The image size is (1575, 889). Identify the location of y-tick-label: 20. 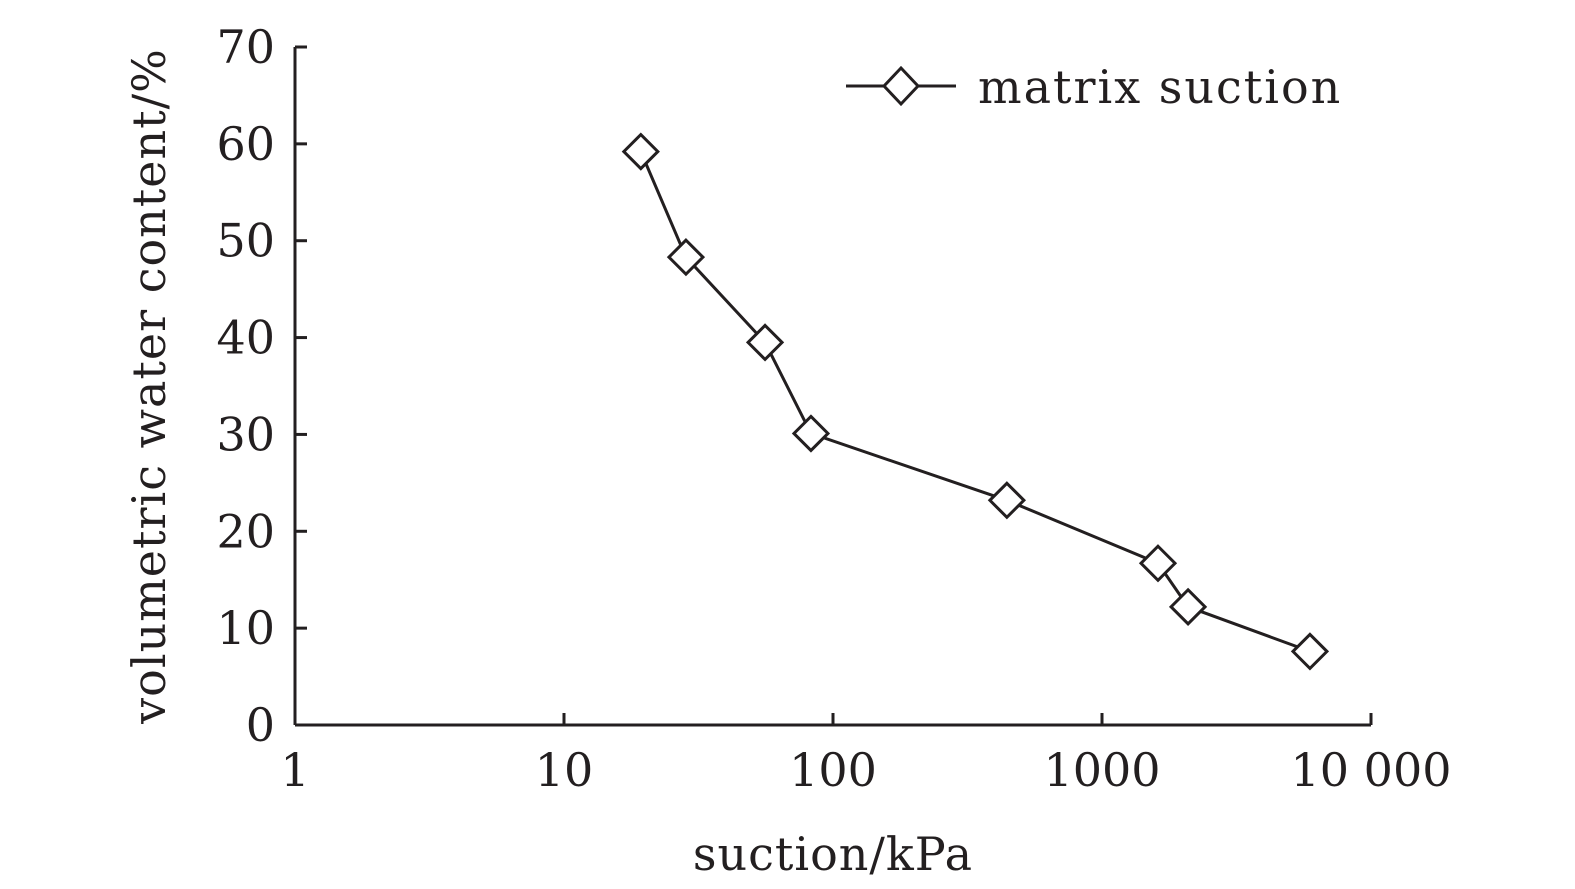
(245, 531).